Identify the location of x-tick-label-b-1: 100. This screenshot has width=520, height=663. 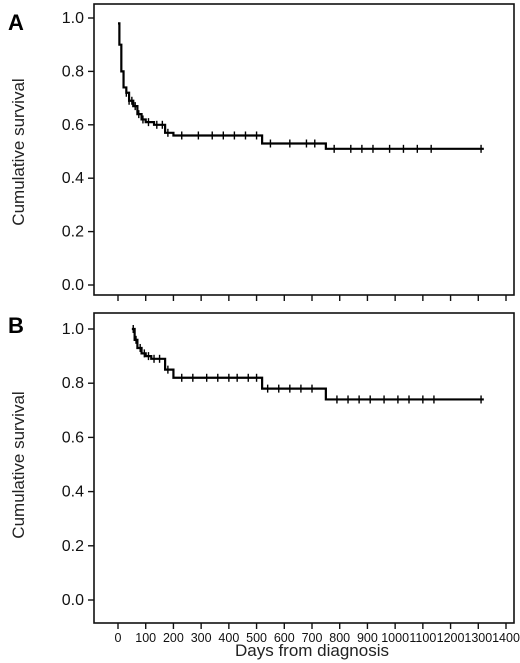
(145, 638).